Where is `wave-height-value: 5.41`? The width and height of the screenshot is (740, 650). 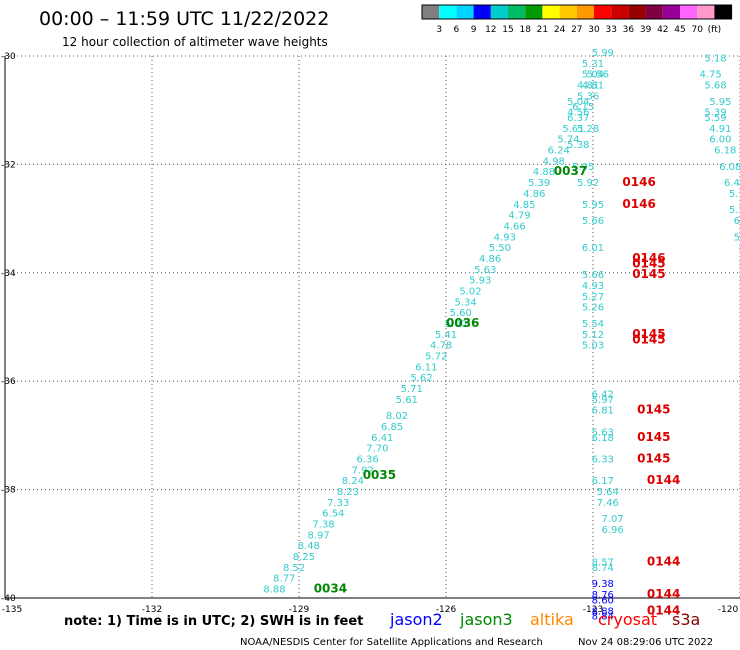
wave-height-value: 5.41 is located at coordinates (446, 335).